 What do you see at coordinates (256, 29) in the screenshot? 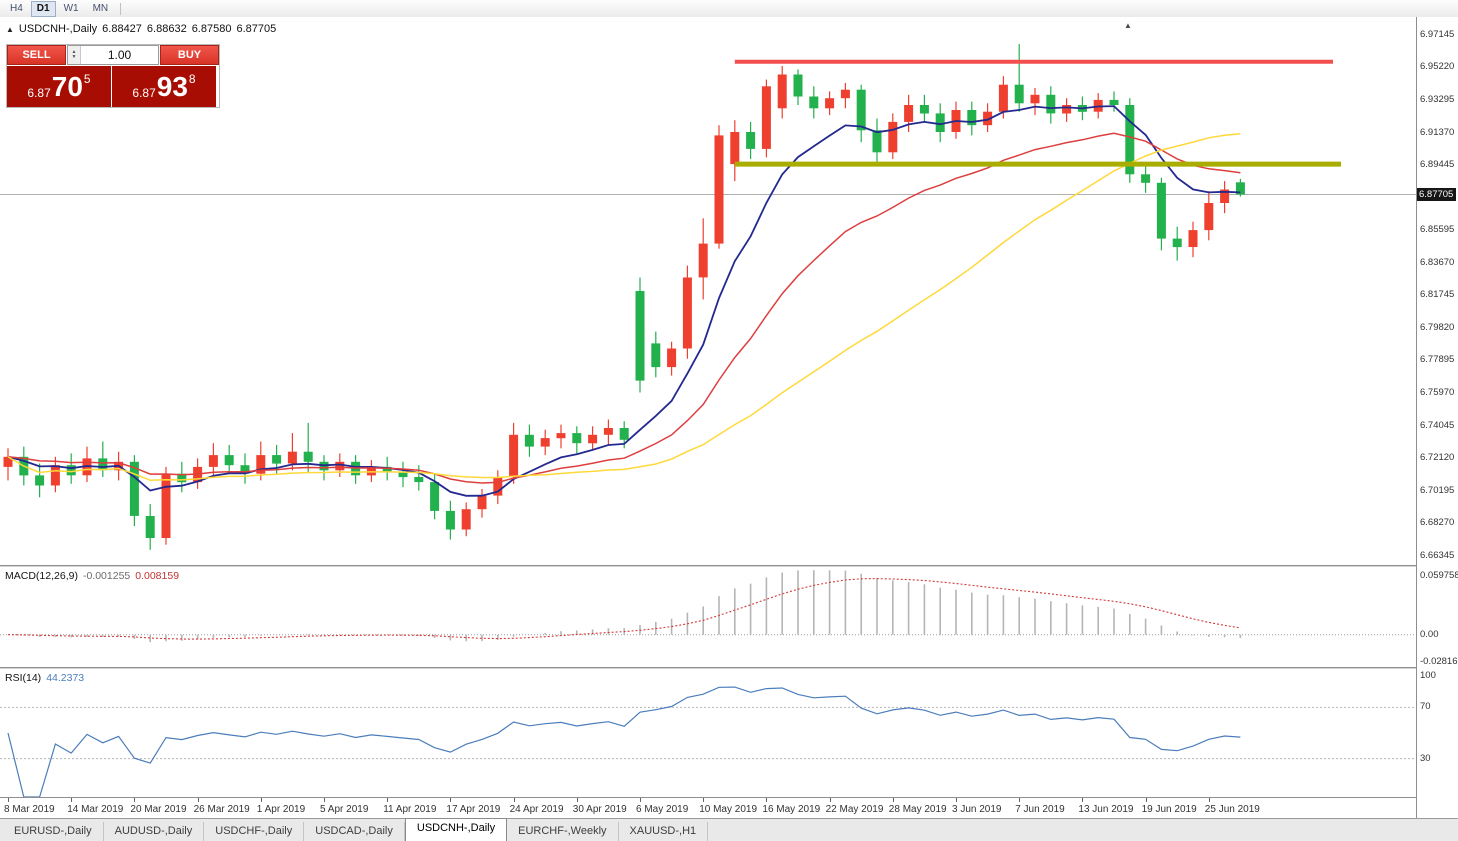
I see `chart-close-value: 6.87705` at bounding box center [256, 29].